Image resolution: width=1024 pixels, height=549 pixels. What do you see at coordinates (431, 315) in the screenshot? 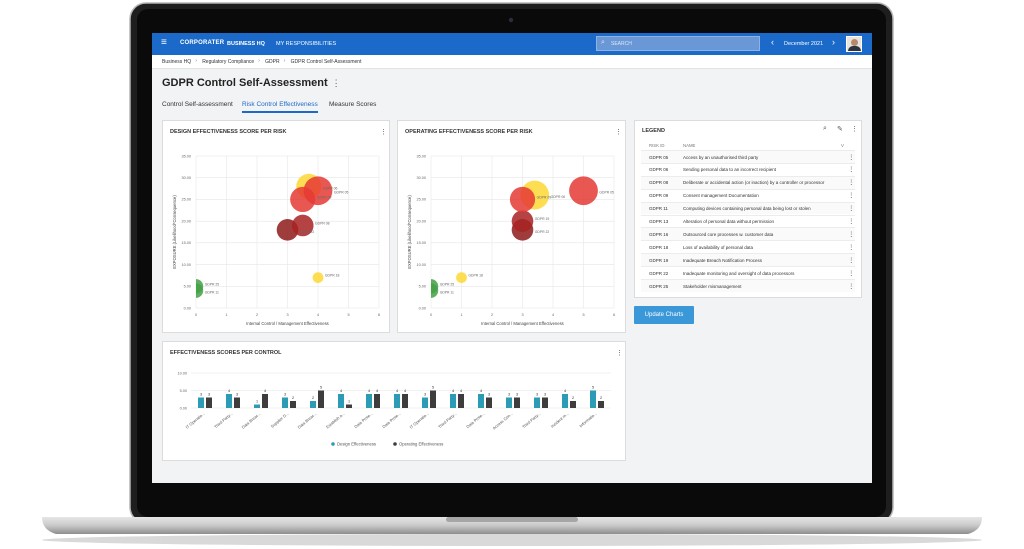
I see `x-tick-label: 0` at bounding box center [431, 315].